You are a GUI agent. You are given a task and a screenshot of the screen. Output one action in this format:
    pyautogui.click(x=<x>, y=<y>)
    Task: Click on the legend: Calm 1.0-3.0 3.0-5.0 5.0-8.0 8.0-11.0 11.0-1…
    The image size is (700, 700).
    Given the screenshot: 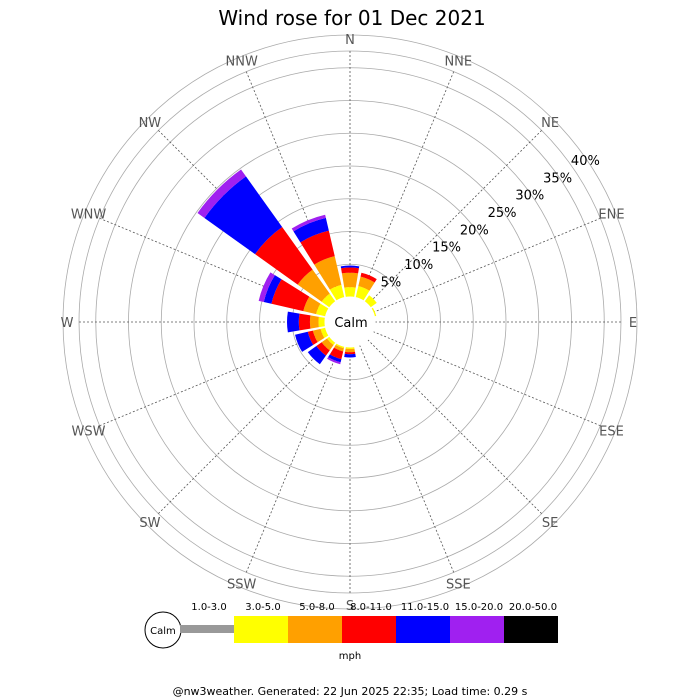 What is the action you would take?
    pyautogui.click(x=351, y=632)
    